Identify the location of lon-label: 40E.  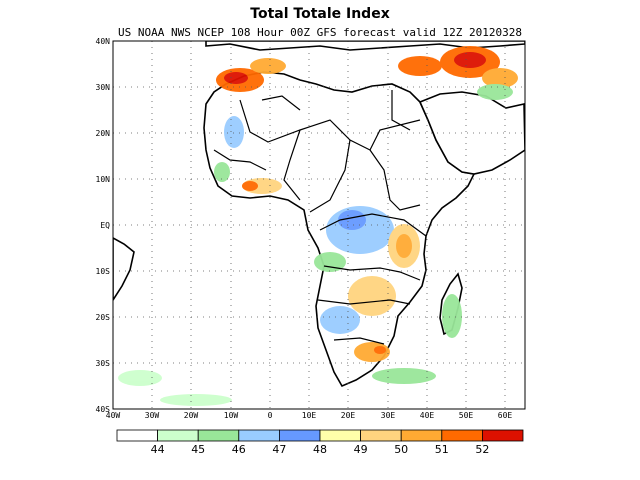
(427, 415).